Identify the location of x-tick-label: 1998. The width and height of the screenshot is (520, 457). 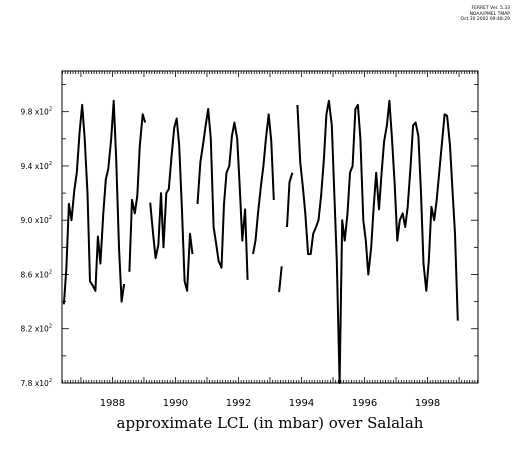
(427, 403).